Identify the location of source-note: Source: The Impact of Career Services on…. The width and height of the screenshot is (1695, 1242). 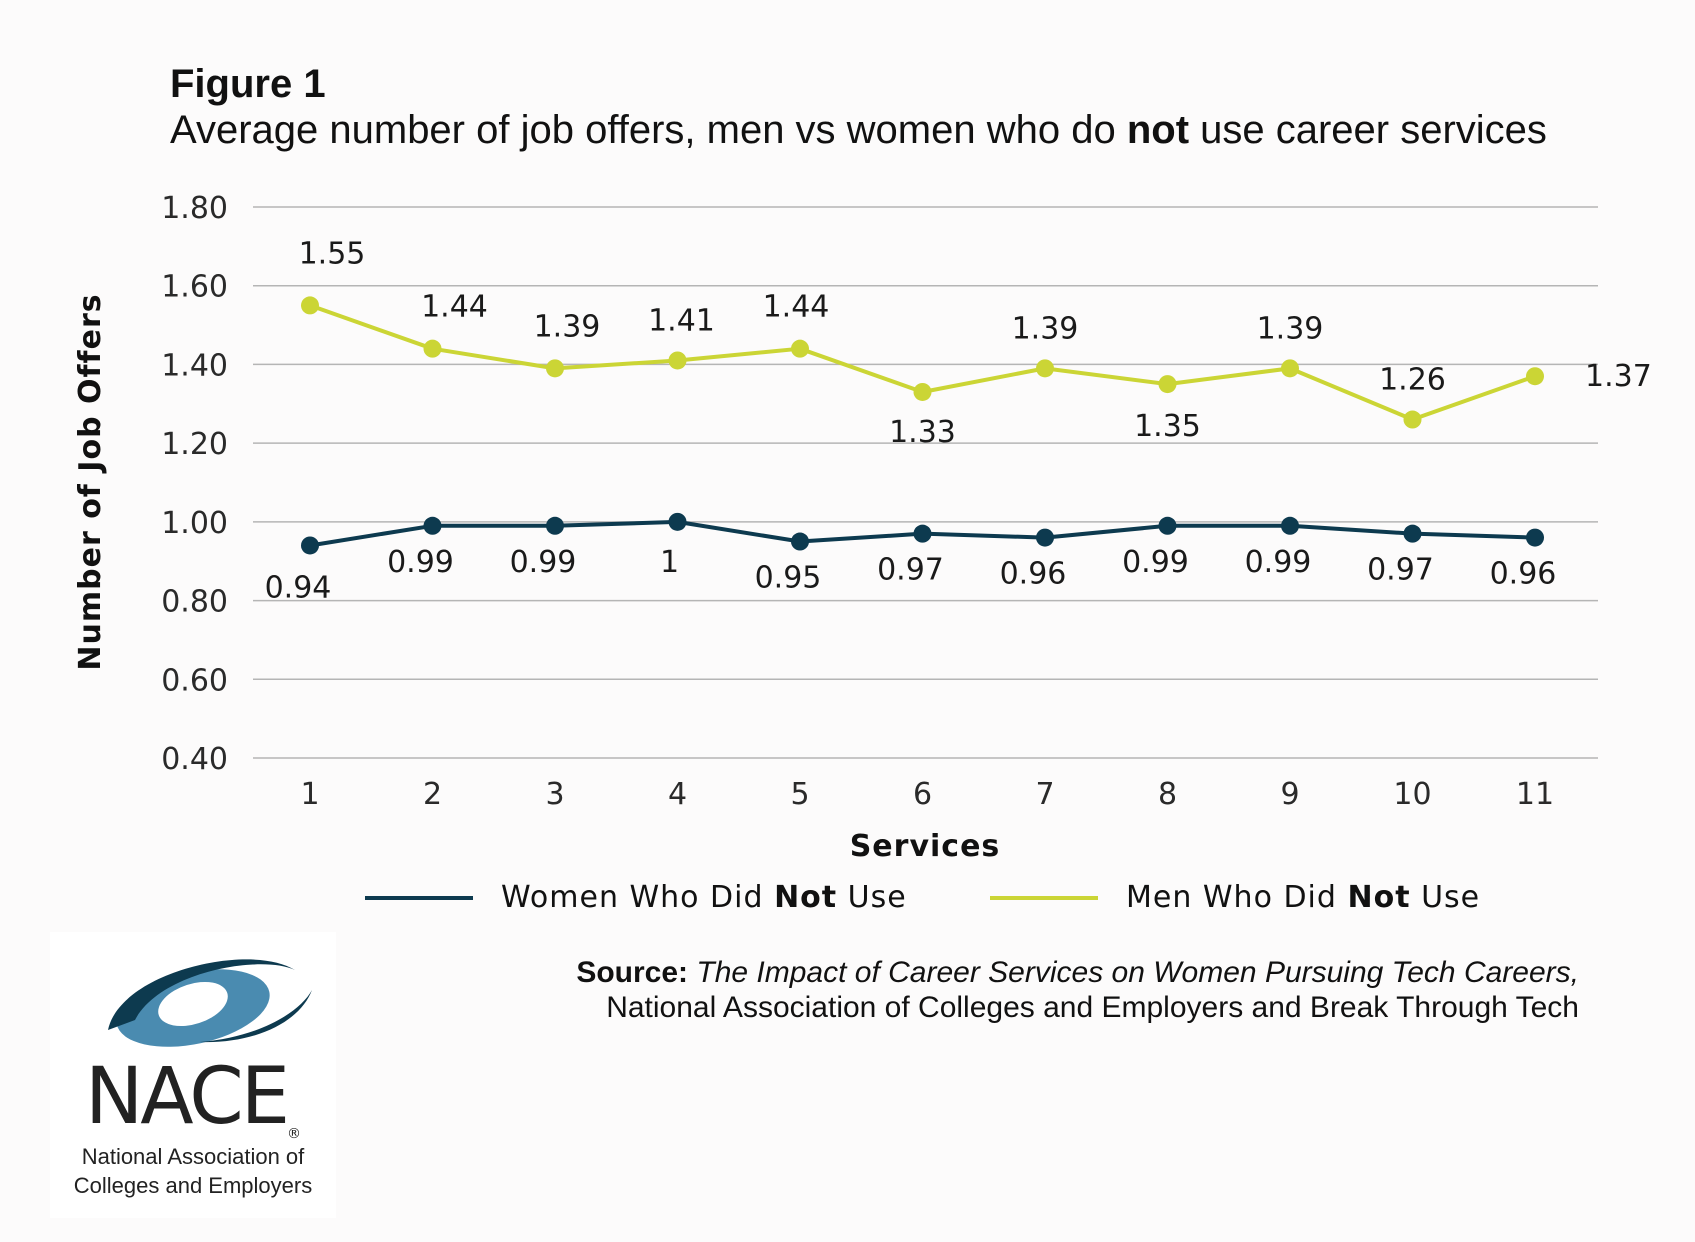
(1077, 990).